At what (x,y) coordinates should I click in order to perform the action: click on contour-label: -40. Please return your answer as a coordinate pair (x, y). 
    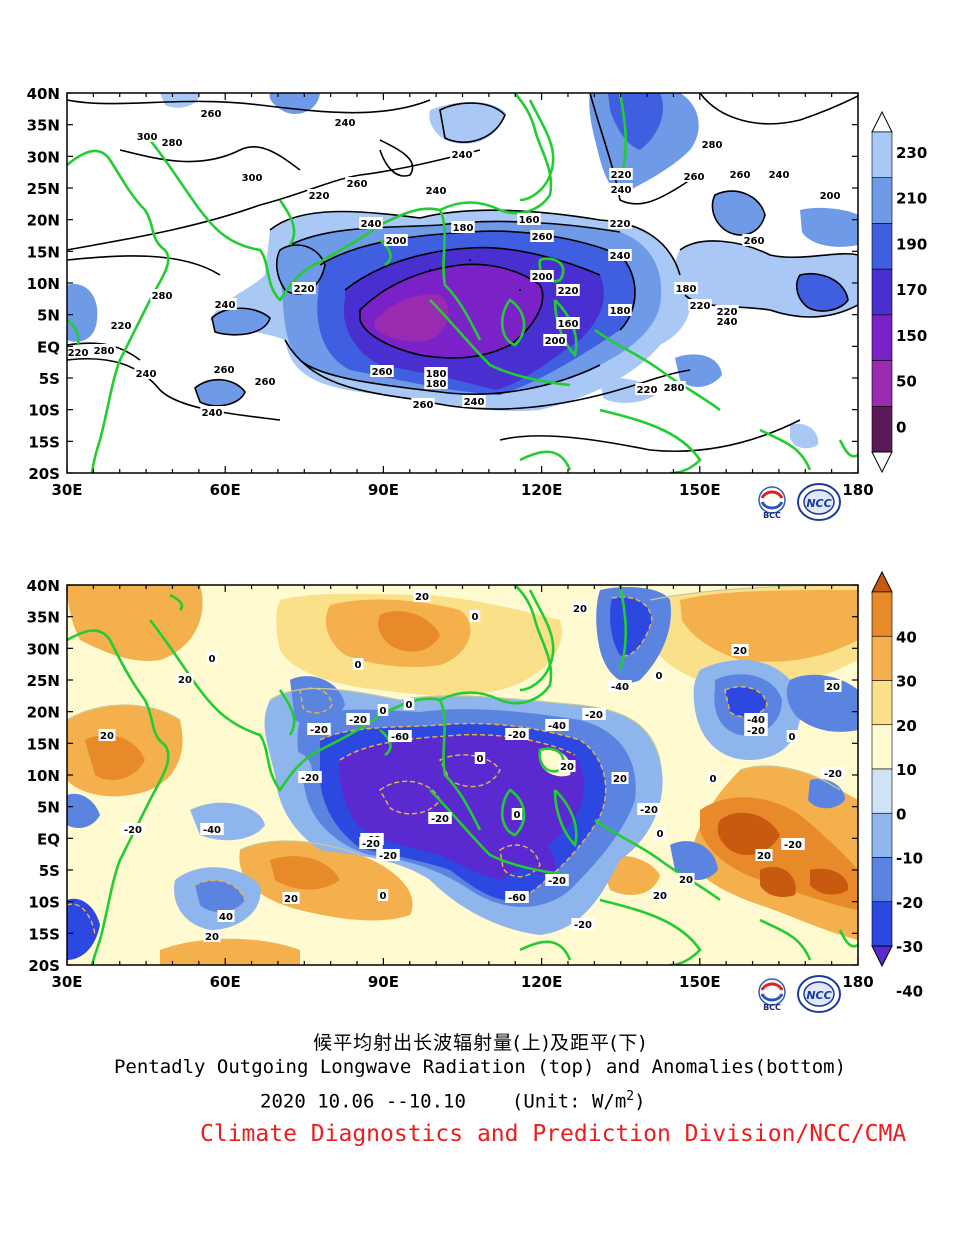
    Looking at the image, I should click on (557, 726).